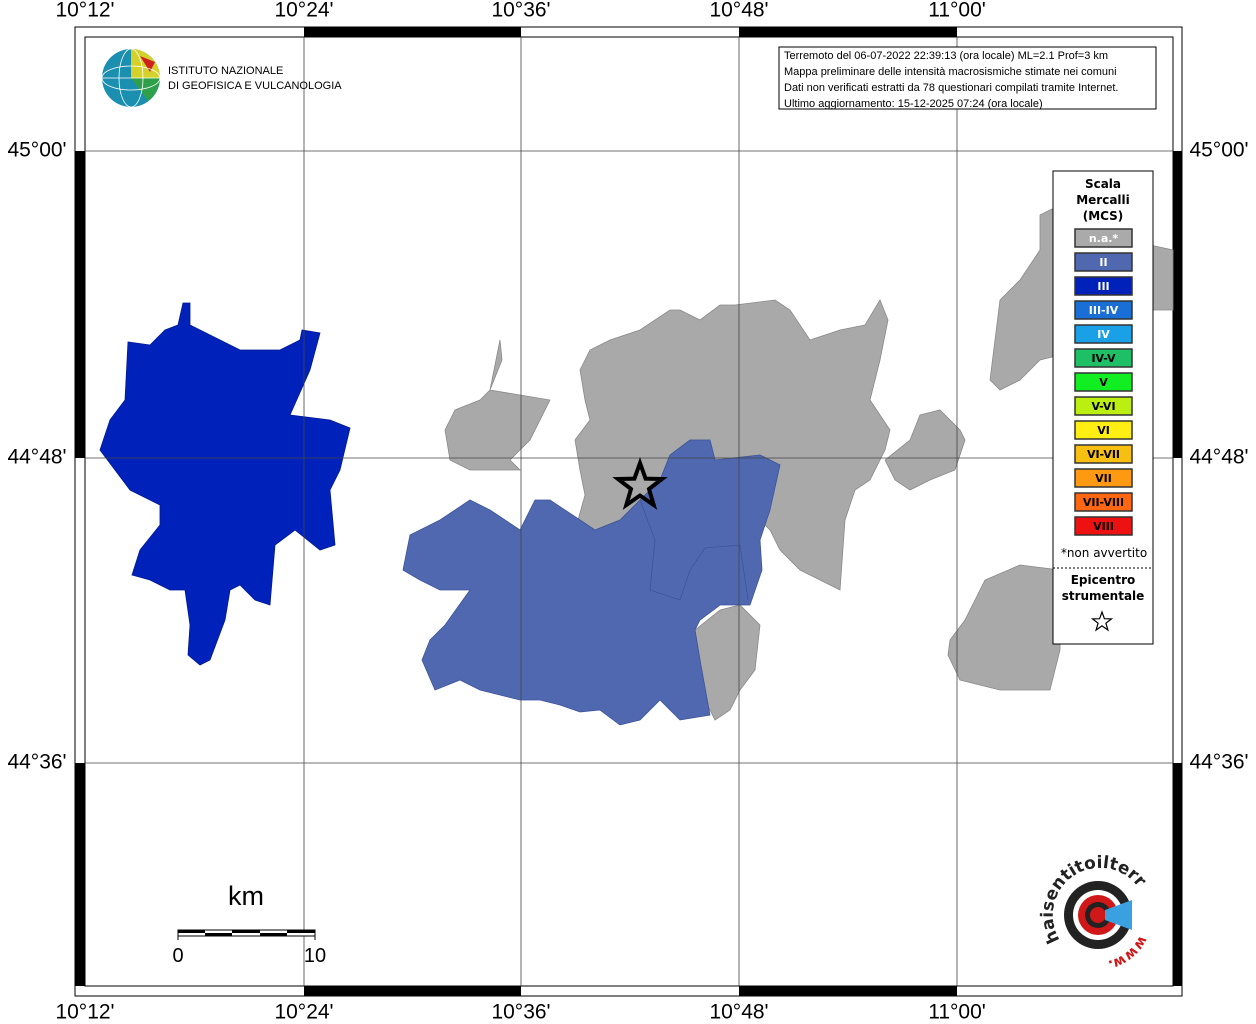 This screenshot has height=1024, width=1256. I want to click on legend-label: n.a.*, so click(1104, 238).